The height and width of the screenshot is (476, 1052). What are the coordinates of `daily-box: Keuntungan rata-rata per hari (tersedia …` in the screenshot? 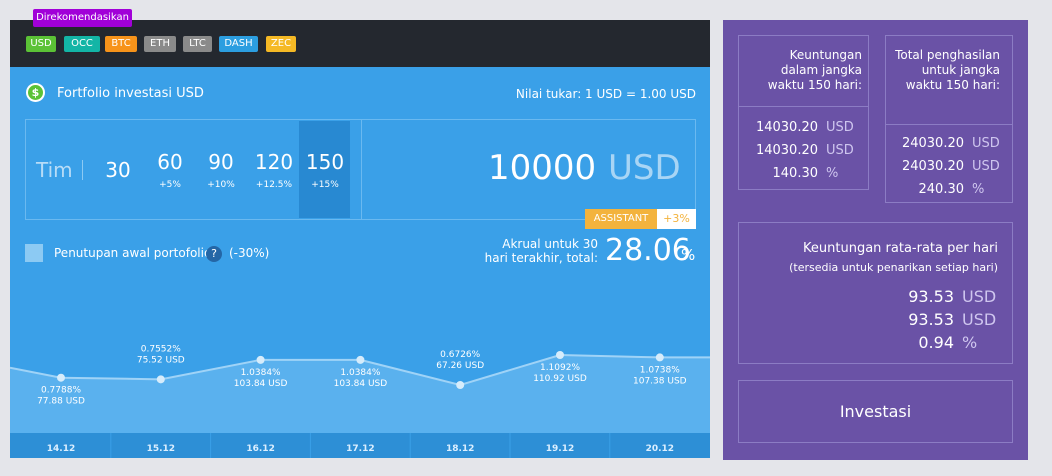 It's located at (875, 293).